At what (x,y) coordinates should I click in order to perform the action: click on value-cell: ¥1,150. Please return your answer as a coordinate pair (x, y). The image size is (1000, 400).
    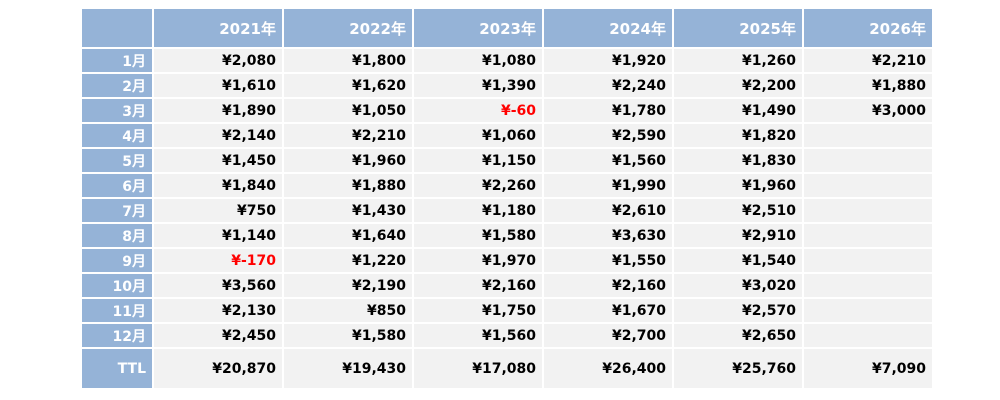
    Looking at the image, I should click on (478, 160).